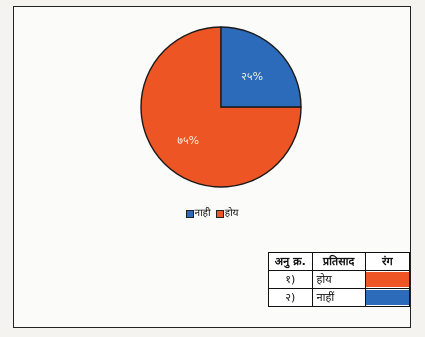 Image resolution: width=425 pixels, height=337 pixels. What do you see at coordinates (189, 214) in the screenshot?
I see `legend-swatch-nahi` at bounding box center [189, 214].